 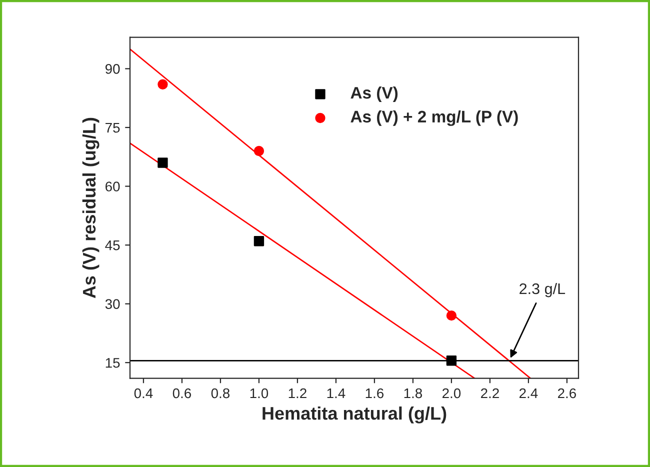 I want to click on x-tick-label: 0.8, so click(x=220, y=393).